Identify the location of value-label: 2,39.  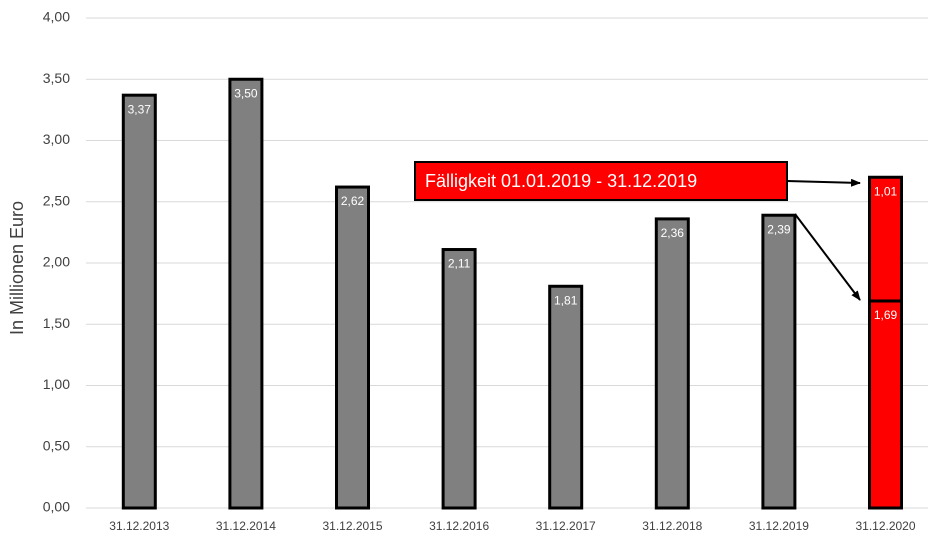
(779, 229).